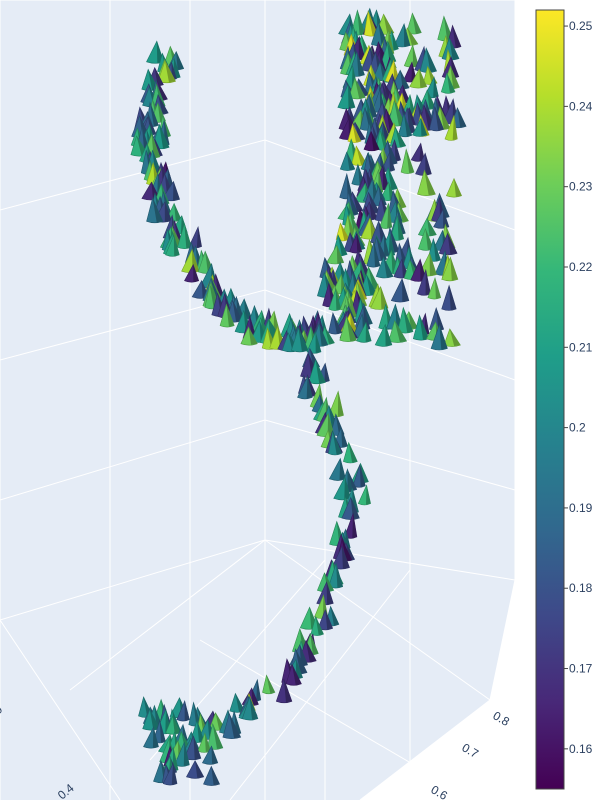  What do you see at coordinates (581, 187) in the screenshot?
I see `colorbar-tick-label: 0.23` at bounding box center [581, 187].